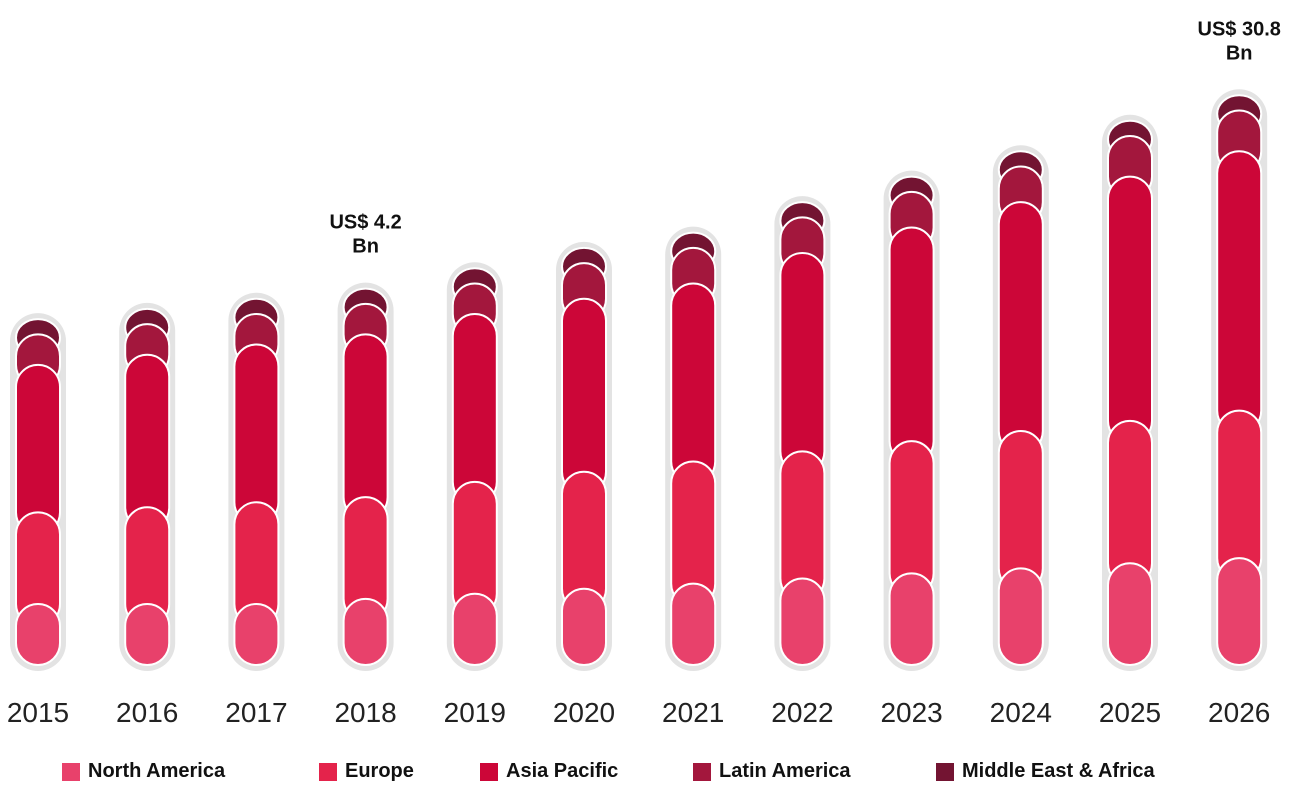 Image resolution: width=1296 pixels, height=787 pixels. Describe the element at coordinates (38, 449) in the screenshot. I see `bar-segment-asia-pacific-2015` at that location.